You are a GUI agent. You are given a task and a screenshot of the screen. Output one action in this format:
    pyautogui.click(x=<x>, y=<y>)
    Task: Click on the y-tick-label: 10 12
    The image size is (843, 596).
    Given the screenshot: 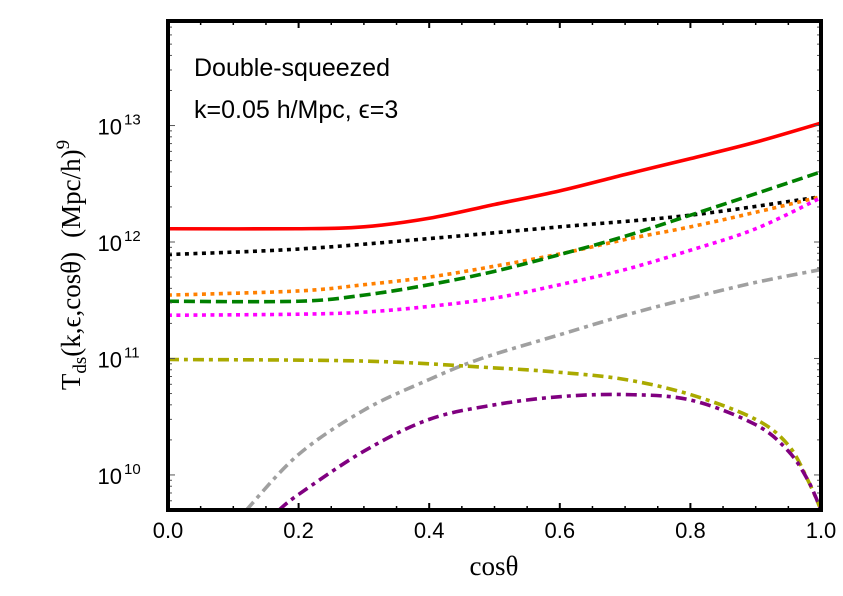 What is the action you would take?
    pyautogui.click(x=119, y=242)
    